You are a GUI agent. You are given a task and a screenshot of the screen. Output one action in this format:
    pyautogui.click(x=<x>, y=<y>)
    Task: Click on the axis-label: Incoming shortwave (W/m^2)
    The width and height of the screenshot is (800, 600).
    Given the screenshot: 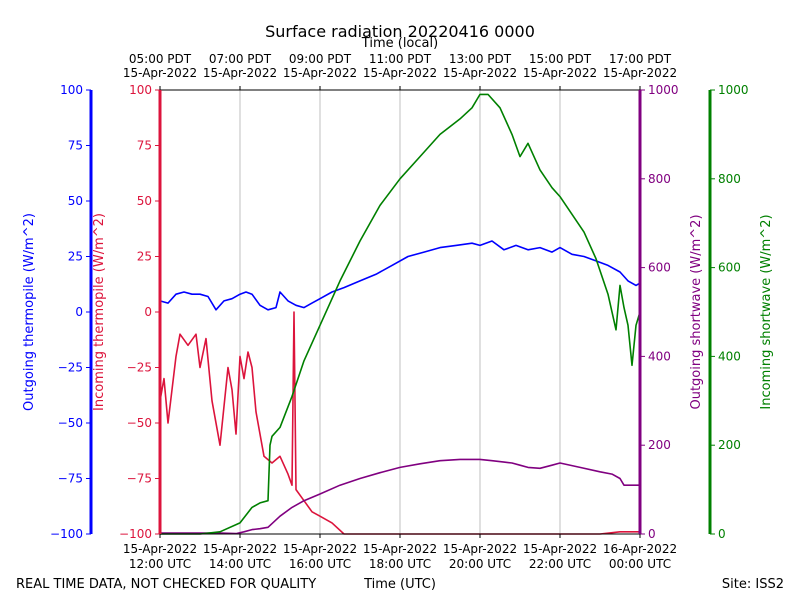 What is the action you would take?
    pyautogui.click(x=766, y=311)
    